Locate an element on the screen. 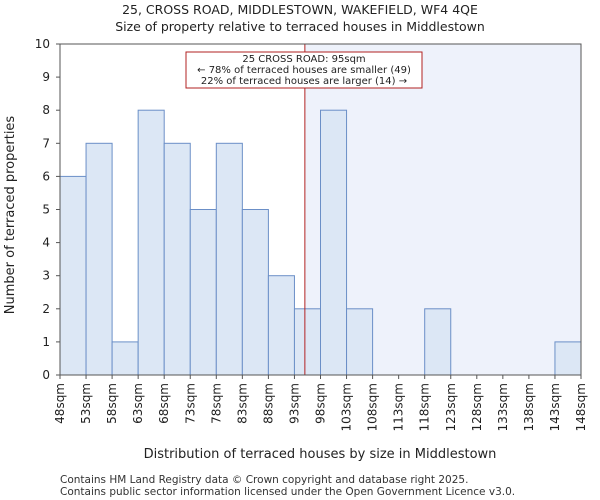  bar-73sqm is located at coordinates (203, 292).